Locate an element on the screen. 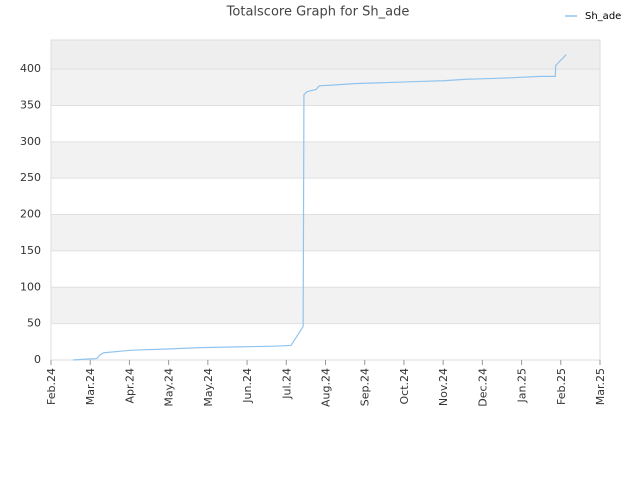 The height and width of the screenshot is (484, 640). y-tick-label: 300 is located at coordinates (30, 141).